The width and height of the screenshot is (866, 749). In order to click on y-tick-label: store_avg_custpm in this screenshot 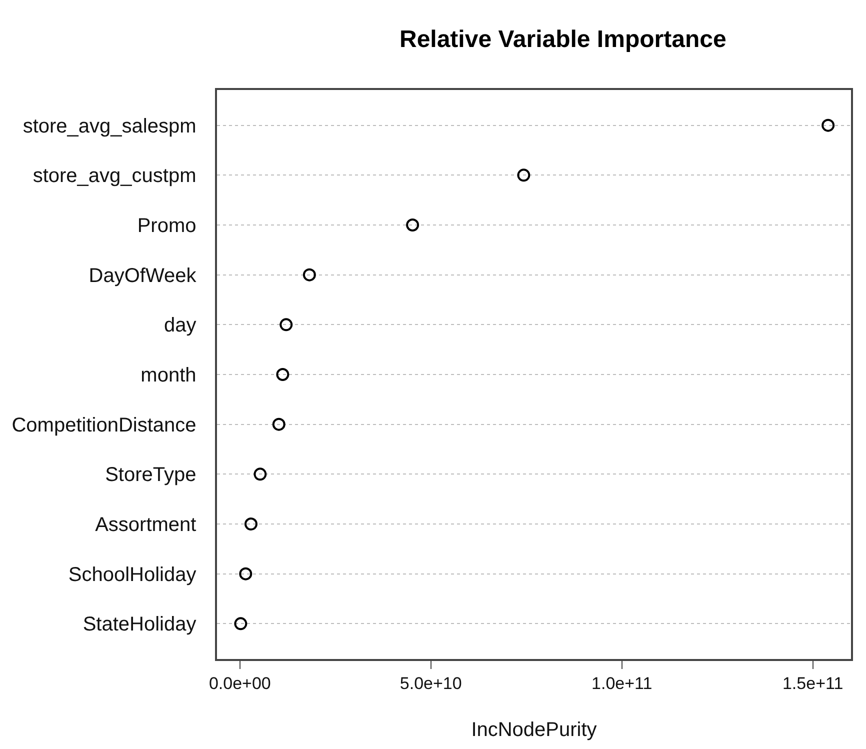, I will do `click(114, 176)`.